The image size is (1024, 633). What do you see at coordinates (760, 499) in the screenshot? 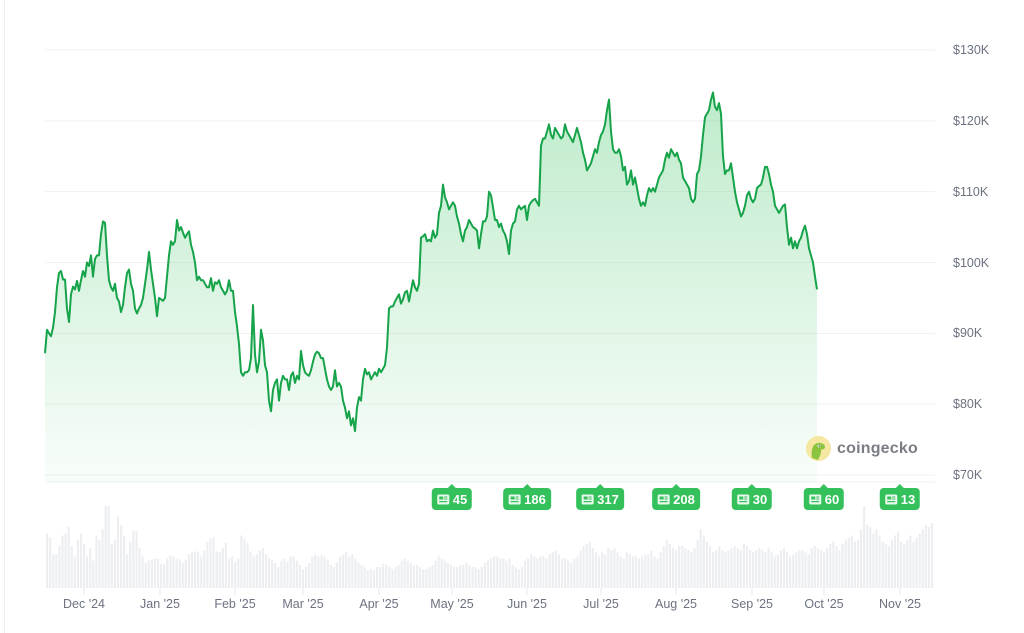
I see `news-count: 30` at bounding box center [760, 499].